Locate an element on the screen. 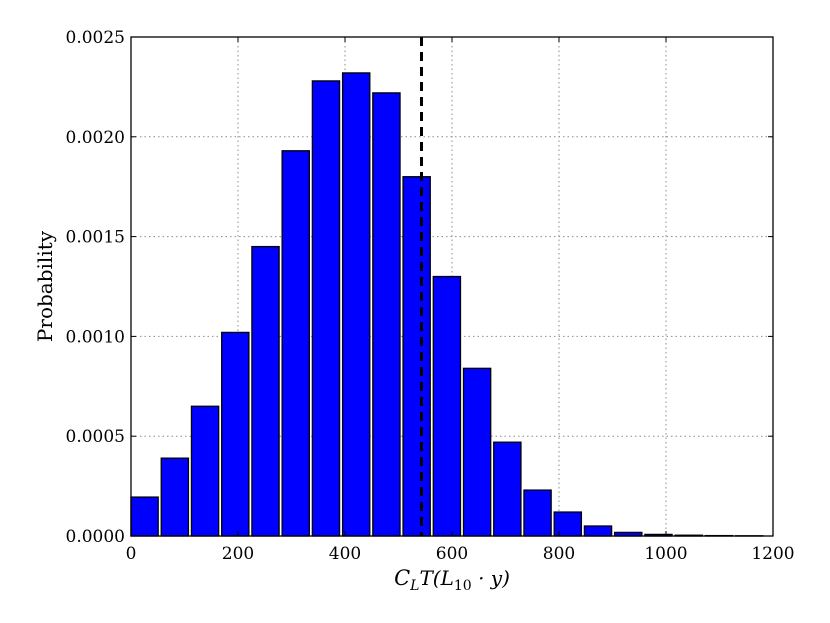 The image size is (830, 623). x-tick-labels: 0 200 400 600 800 1000 1200 is located at coordinates (460, 554).